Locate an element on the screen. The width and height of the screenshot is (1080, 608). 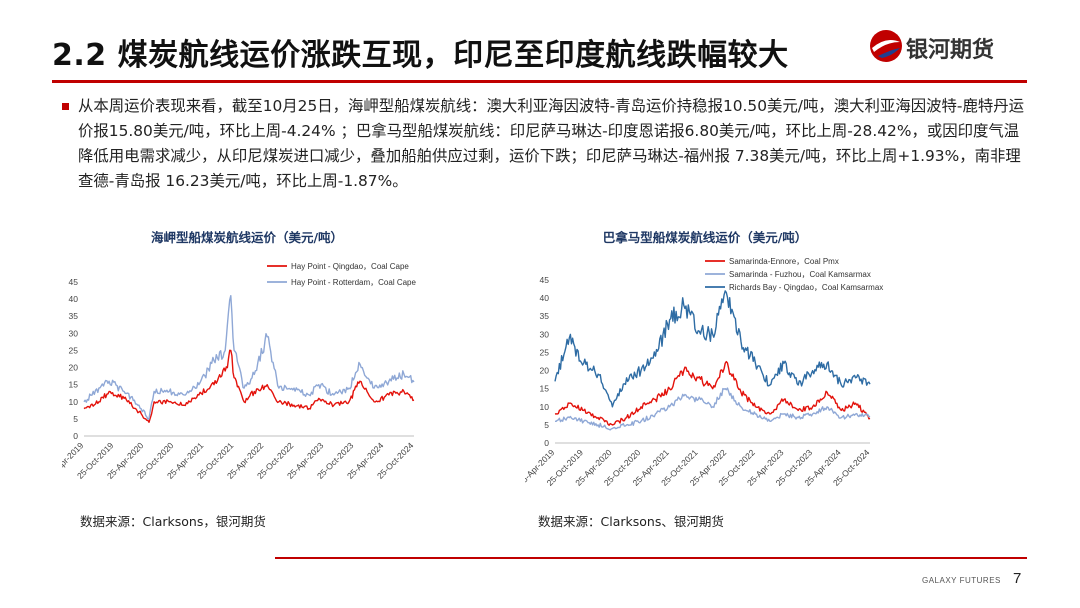
page-number: 7 is located at coordinates (1017, 578).